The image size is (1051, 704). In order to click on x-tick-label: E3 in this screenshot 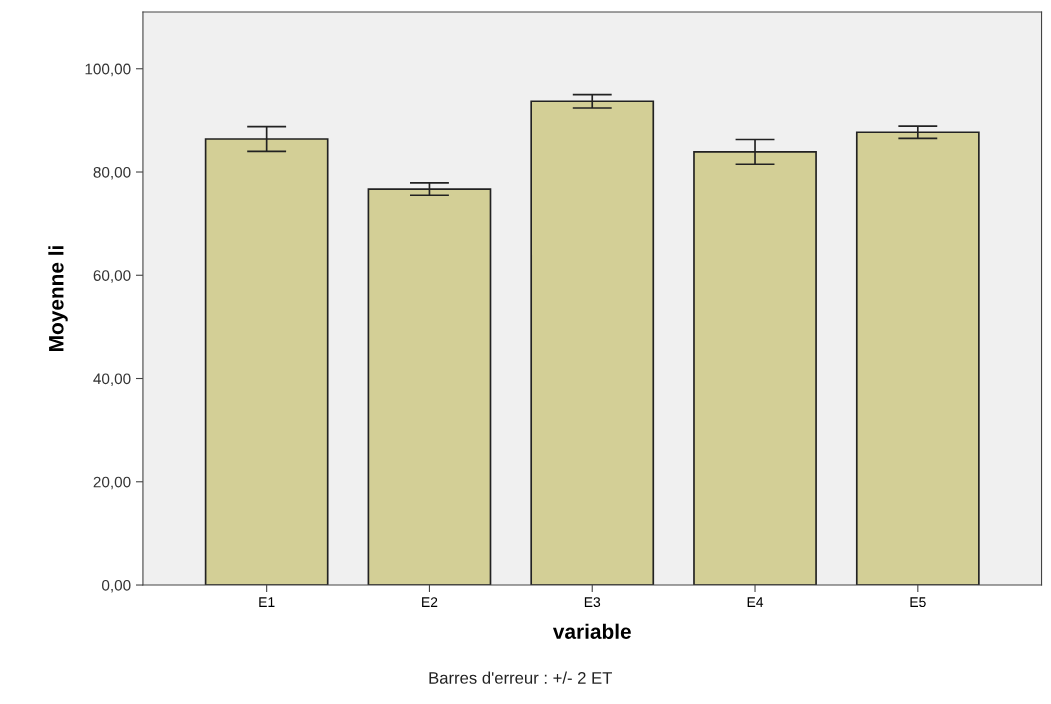, I will do `click(592, 602)`.